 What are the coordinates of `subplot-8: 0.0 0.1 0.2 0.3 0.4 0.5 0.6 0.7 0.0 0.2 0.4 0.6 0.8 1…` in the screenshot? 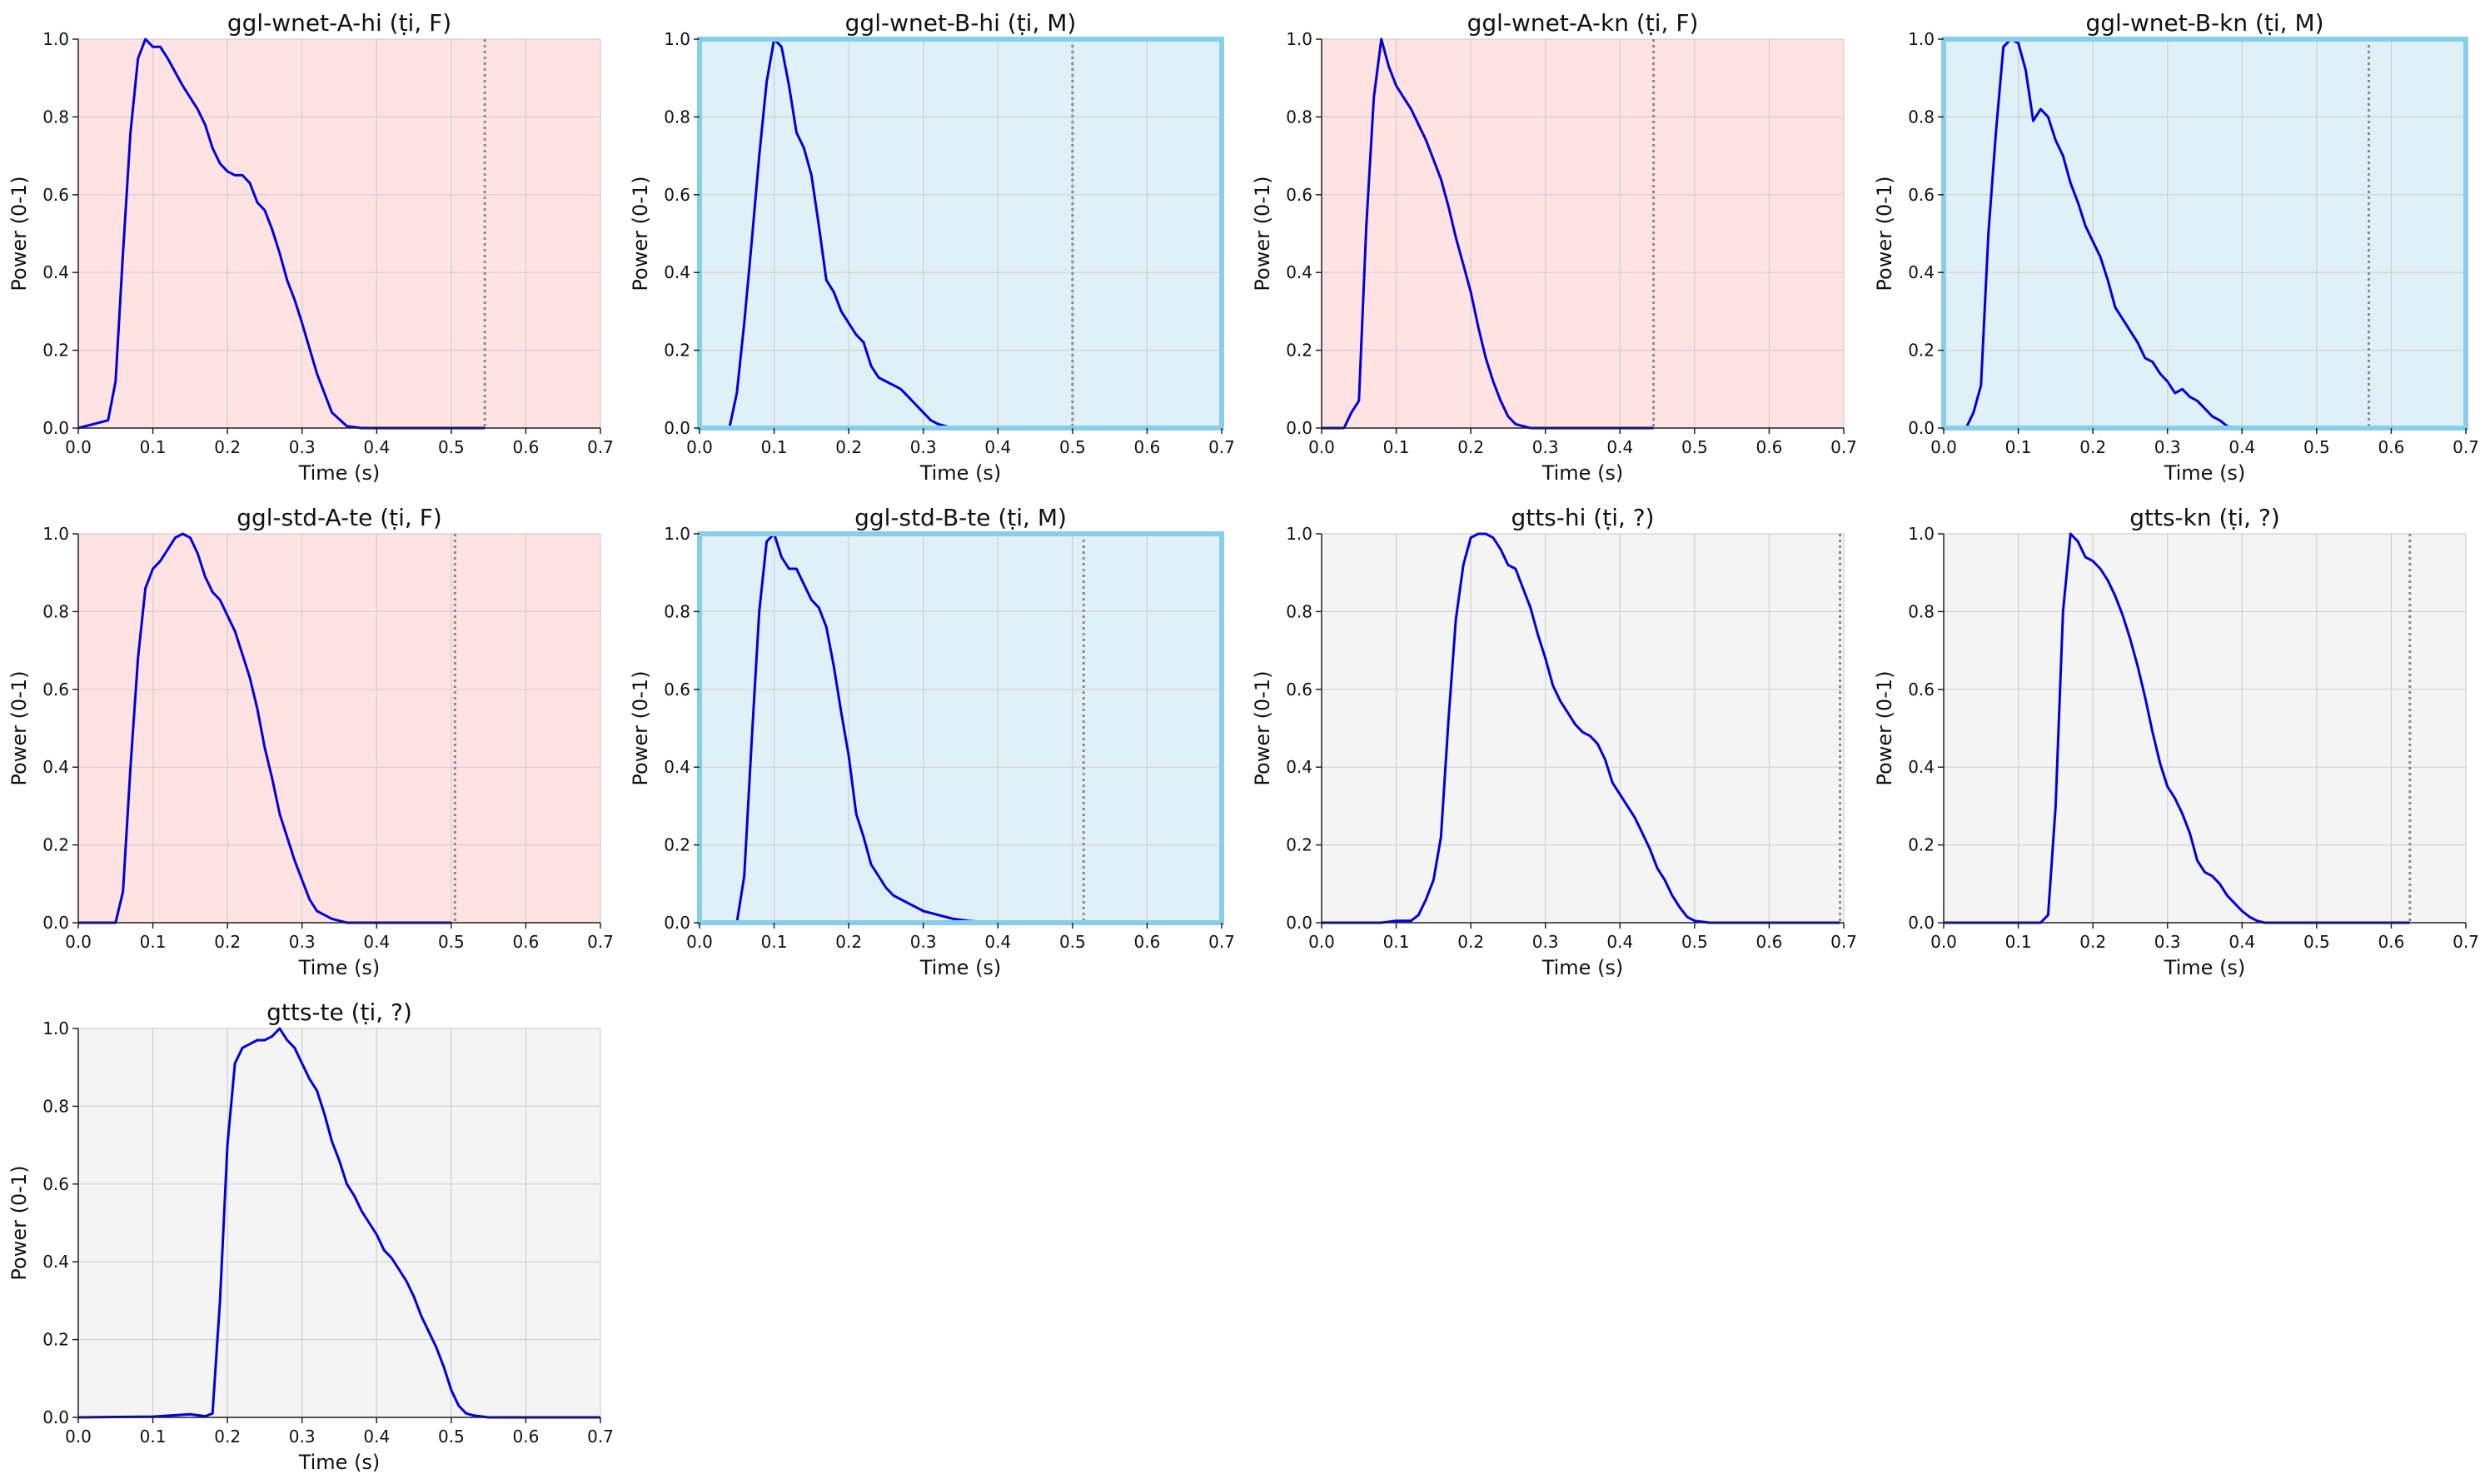 It's located at (2176, 741).